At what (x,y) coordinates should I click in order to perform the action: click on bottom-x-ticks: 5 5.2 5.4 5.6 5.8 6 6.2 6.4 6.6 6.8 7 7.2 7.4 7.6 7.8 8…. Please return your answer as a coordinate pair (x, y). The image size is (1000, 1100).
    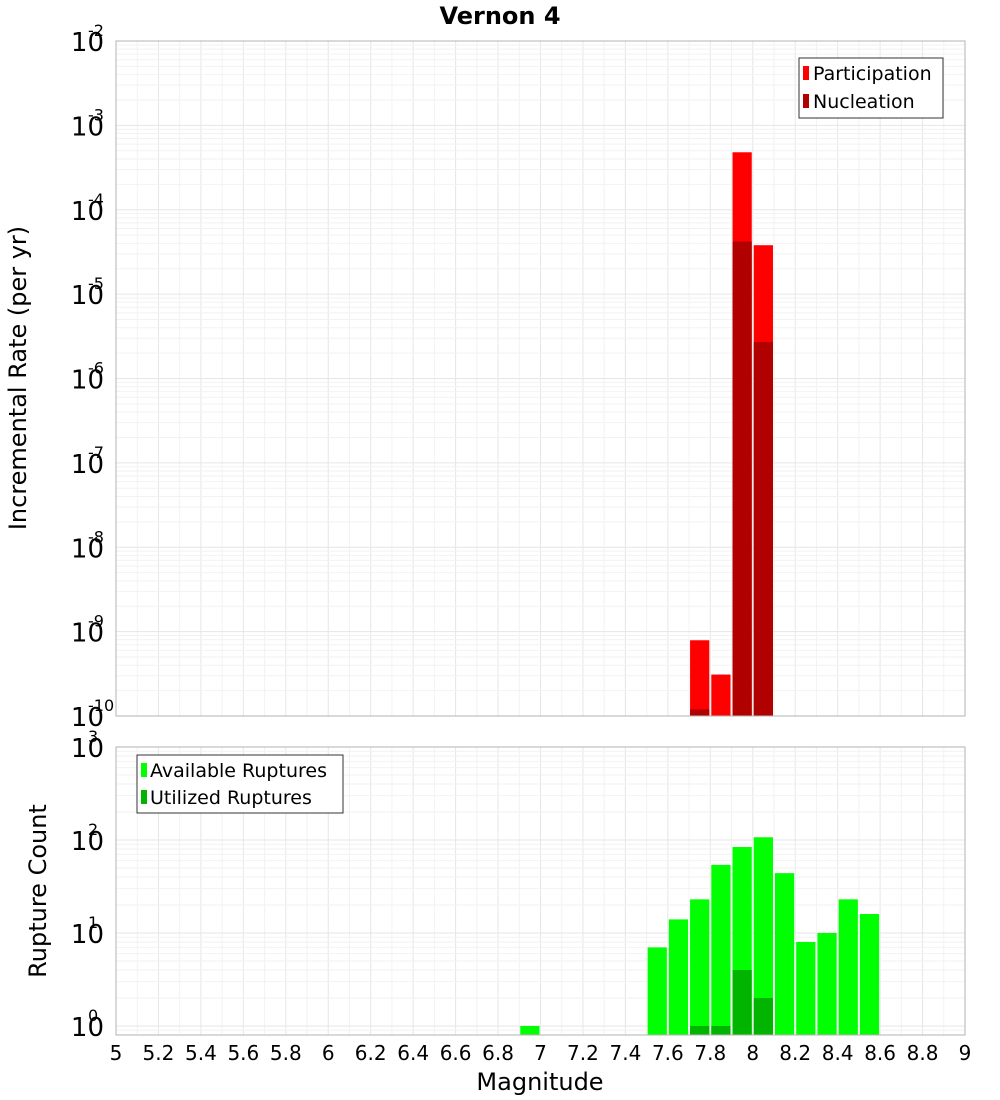
    Looking at the image, I should click on (541, 1053).